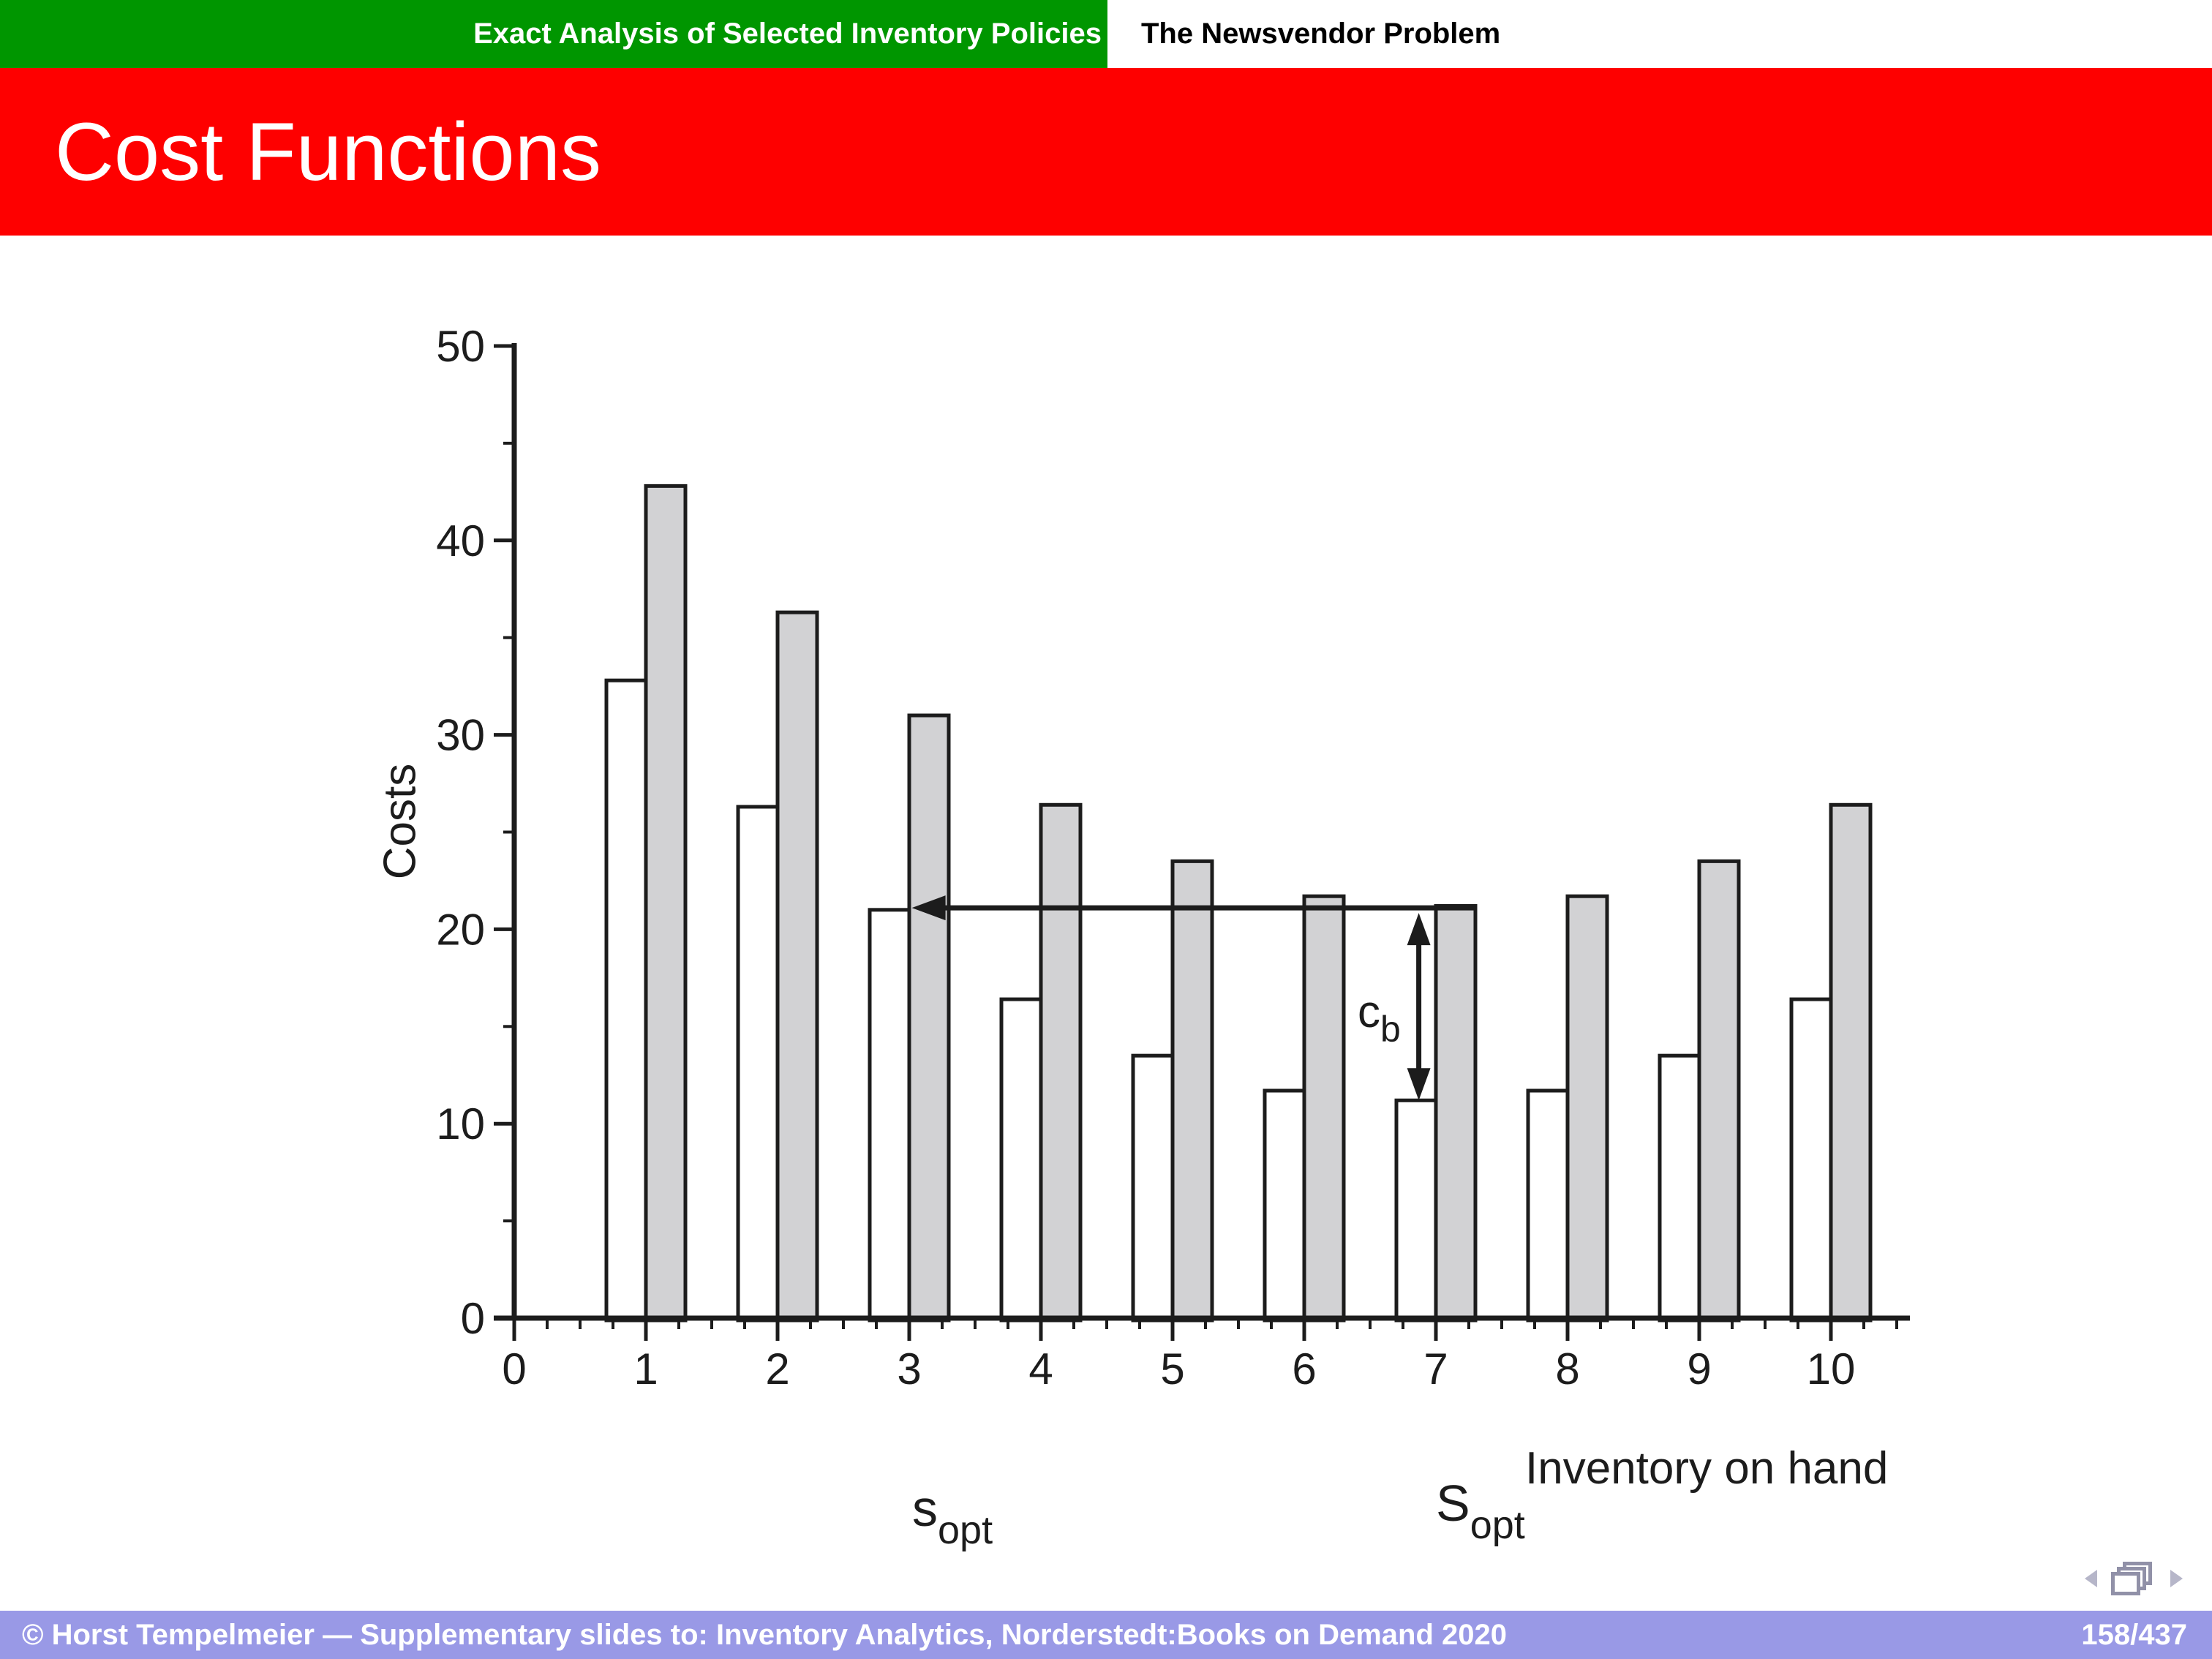 The height and width of the screenshot is (1659, 2212). What do you see at coordinates (777, 1368) in the screenshot?
I see `x-tick-label-2: 2` at bounding box center [777, 1368].